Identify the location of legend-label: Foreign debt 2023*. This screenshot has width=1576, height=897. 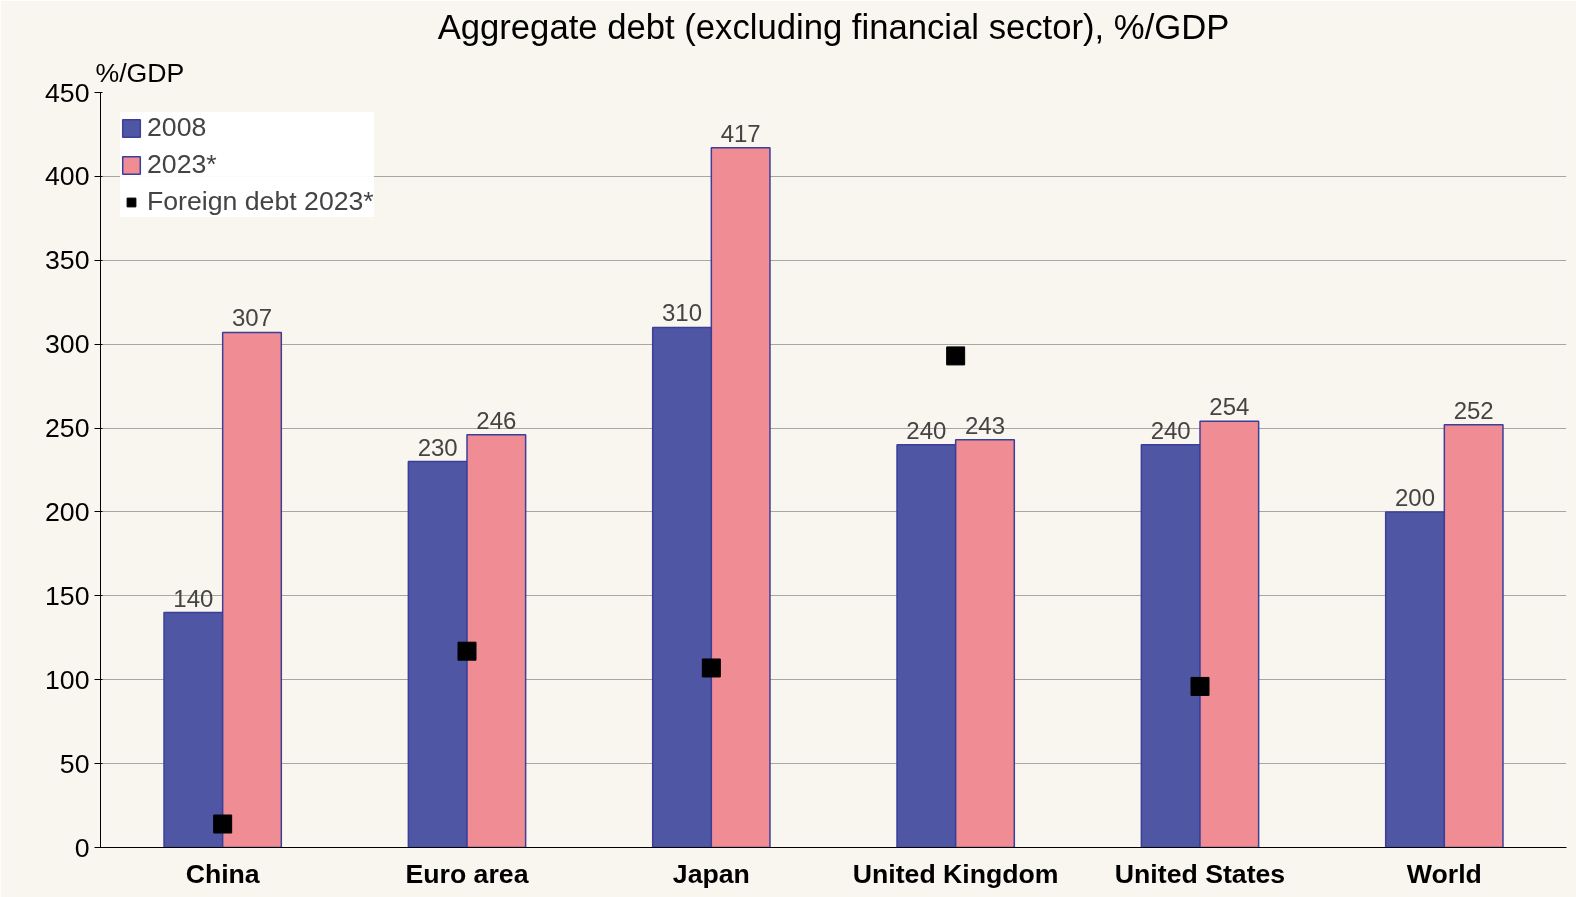
(260, 201).